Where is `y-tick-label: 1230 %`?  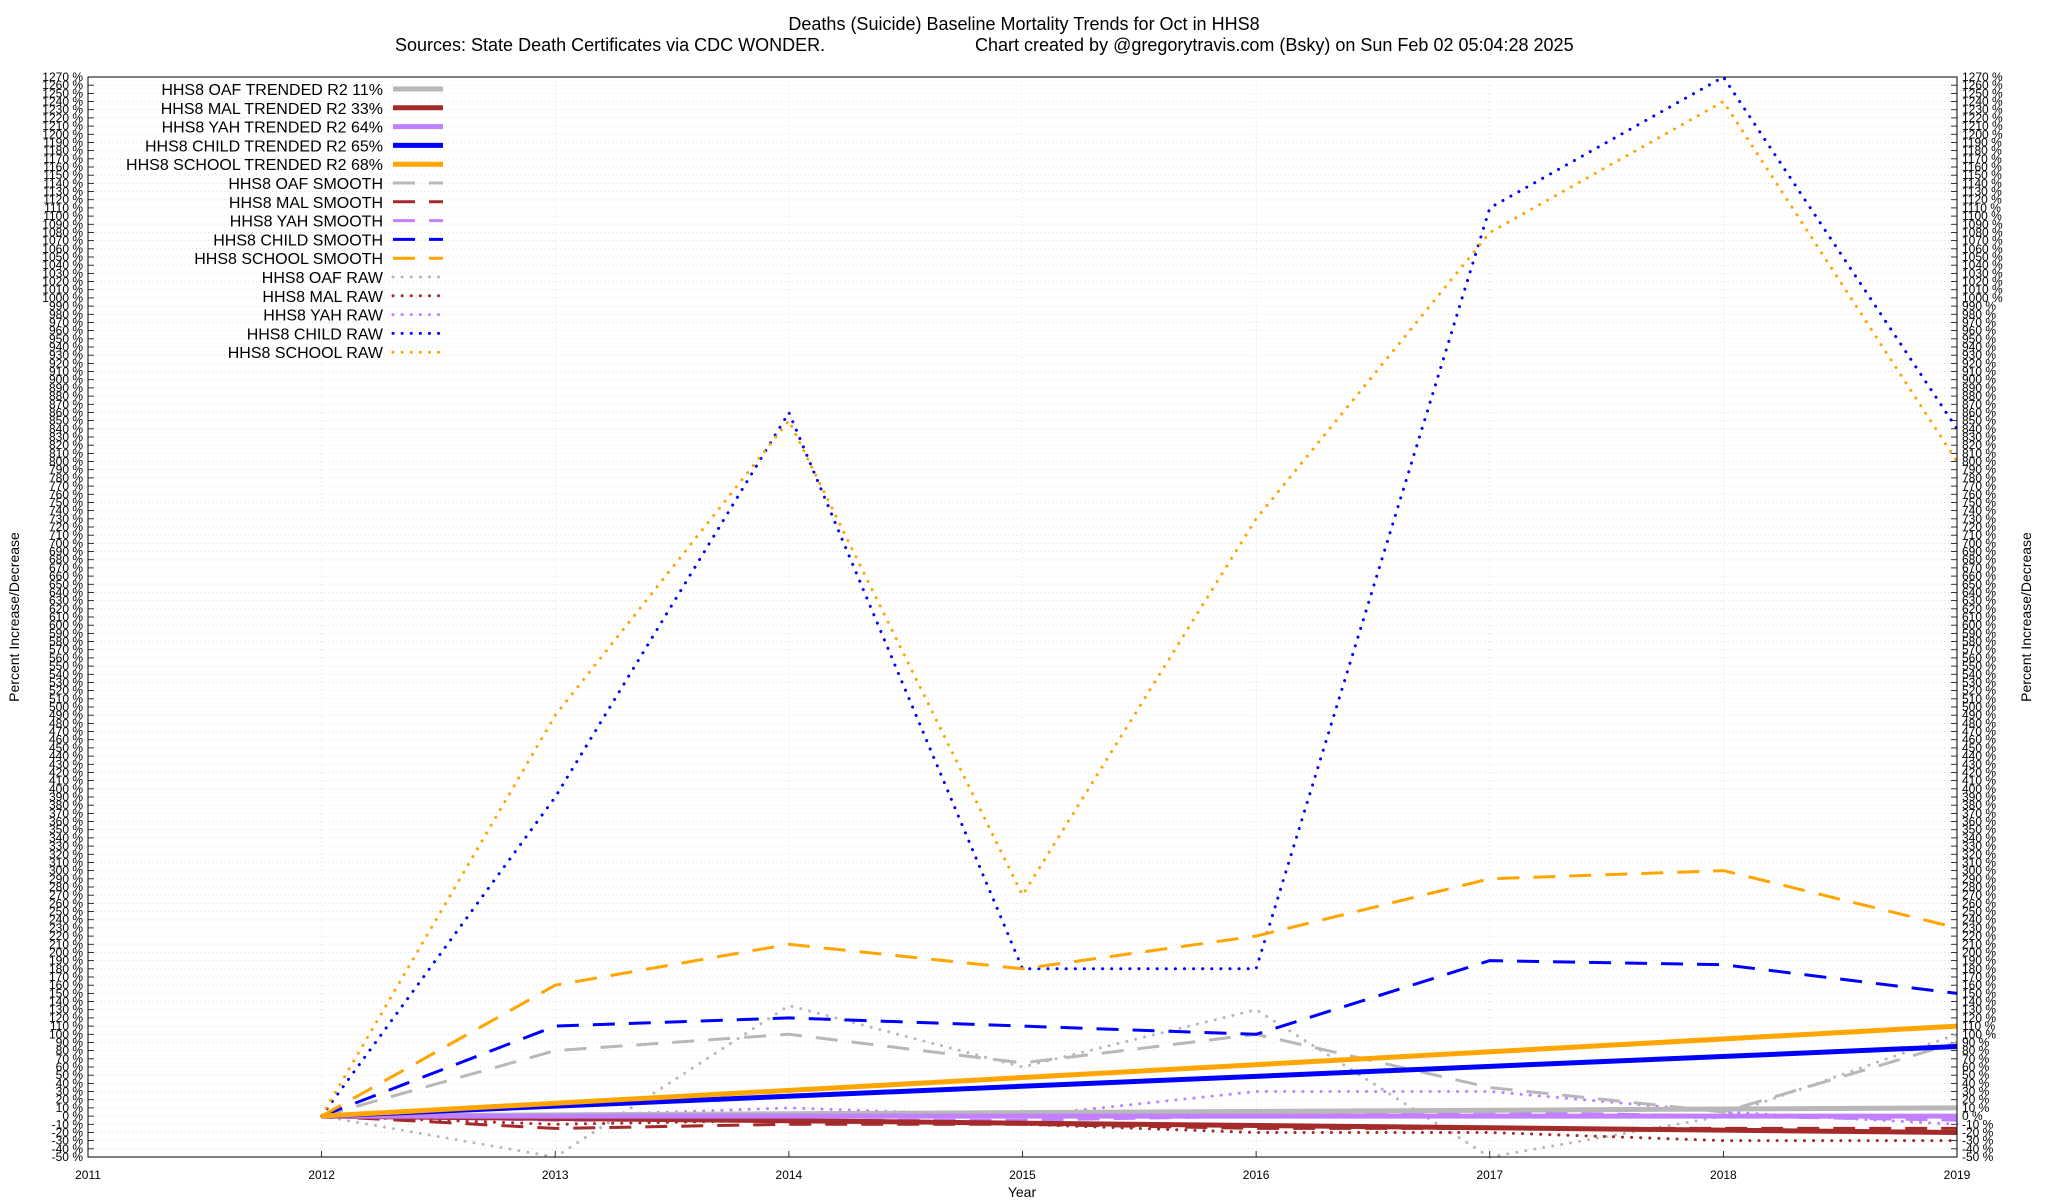 y-tick-label: 1230 % is located at coordinates (62, 110).